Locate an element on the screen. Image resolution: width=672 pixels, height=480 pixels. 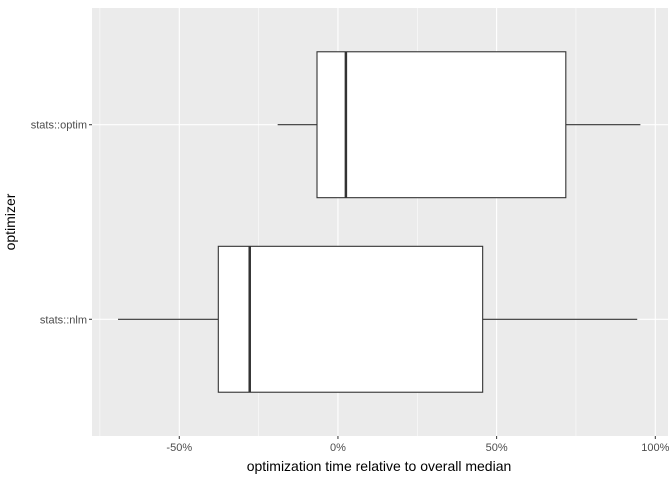
y-axis-title: optimizer is located at coordinates (10, 221).